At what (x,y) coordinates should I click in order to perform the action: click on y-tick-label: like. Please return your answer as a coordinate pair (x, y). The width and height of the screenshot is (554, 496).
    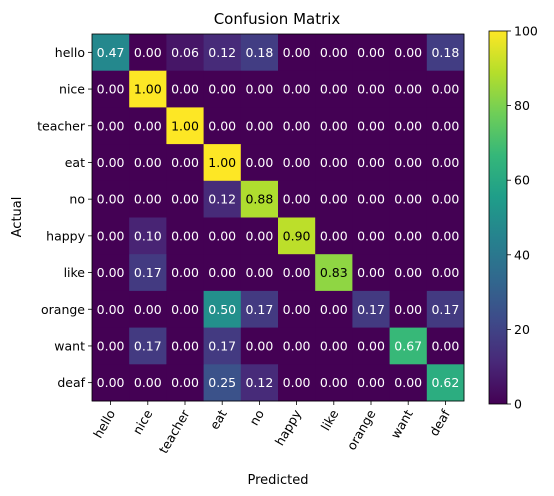
    Looking at the image, I should click on (75, 272).